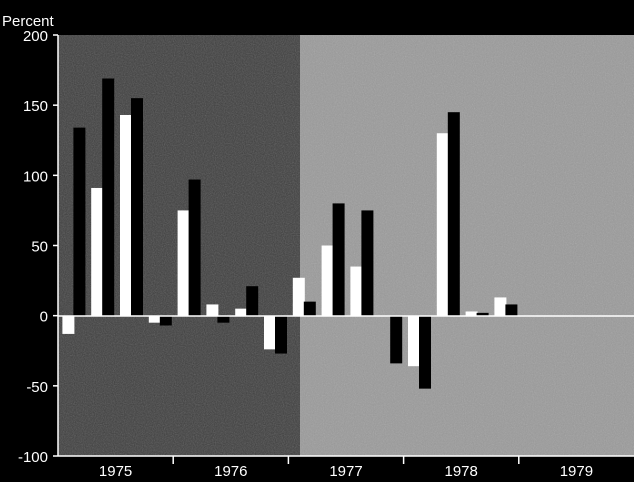 The height and width of the screenshot is (482, 634). Describe the element at coordinates (35, 176) in the screenshot. I see `y-tick-label: 100` at that location.